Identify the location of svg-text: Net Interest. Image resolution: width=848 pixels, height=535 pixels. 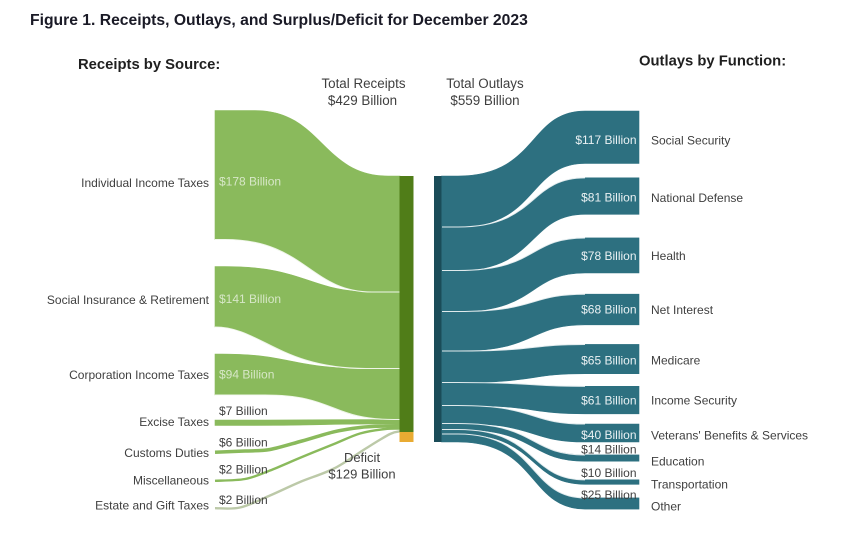
(682, 310).